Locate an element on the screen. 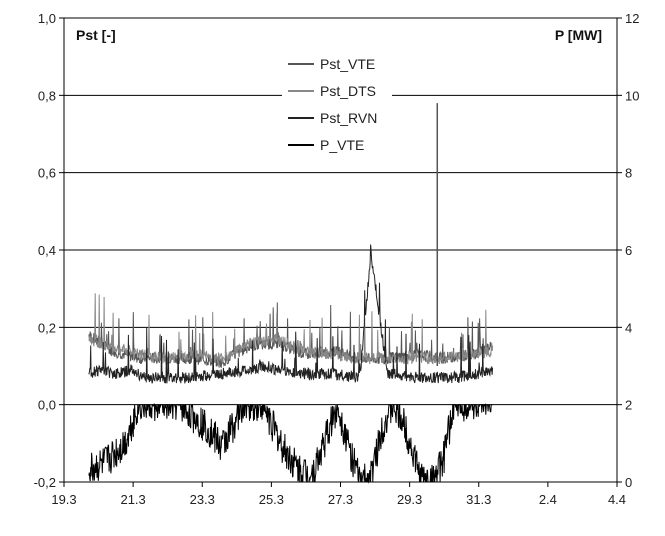  x-tick-label-4: 27.3 is located at coordinates (340, 499).